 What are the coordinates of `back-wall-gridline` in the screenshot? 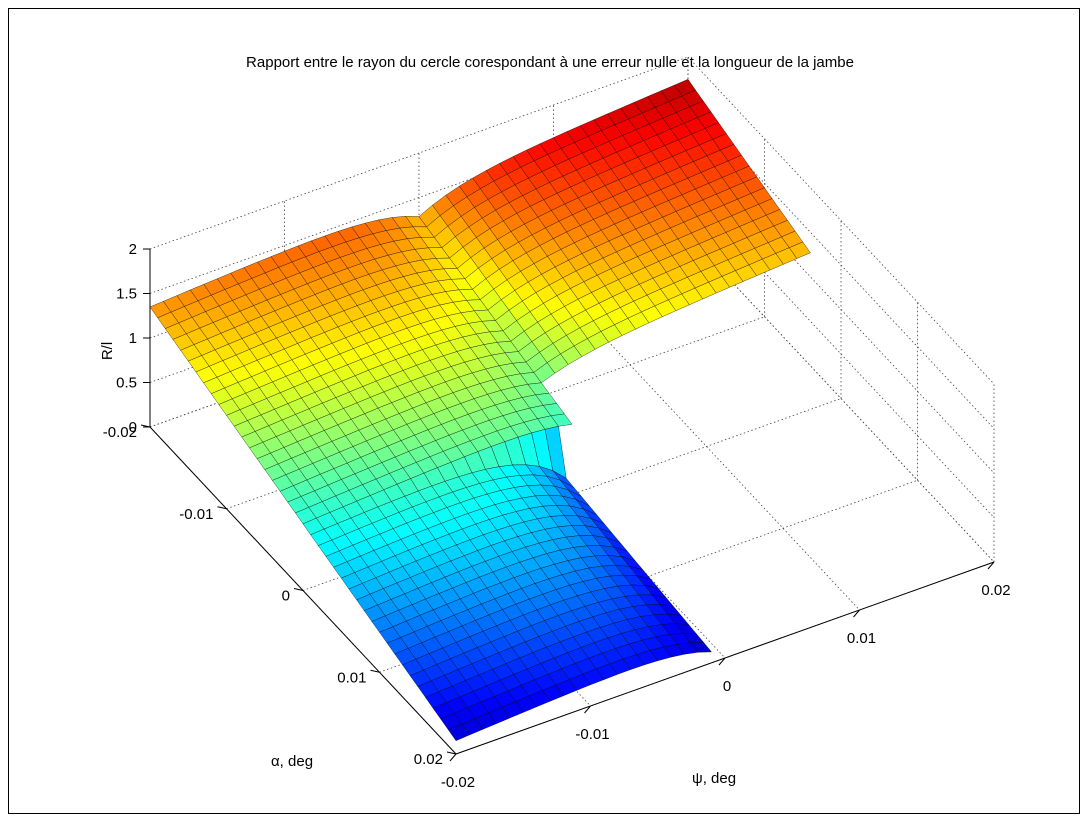 It's located at (419, 153).